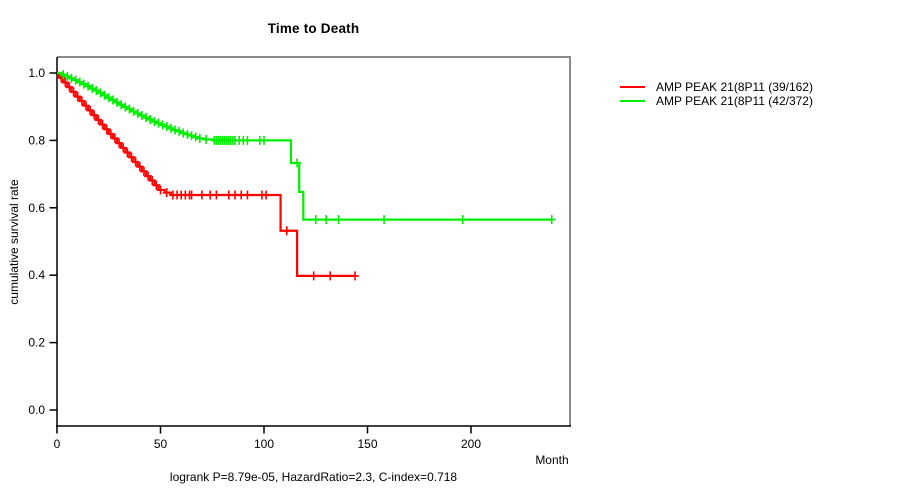 The height and width of the screenshot is (500, 900). I want to click on legend-item-red: AMP PEAK 21(8P11 (39/162), so click(716, 86).